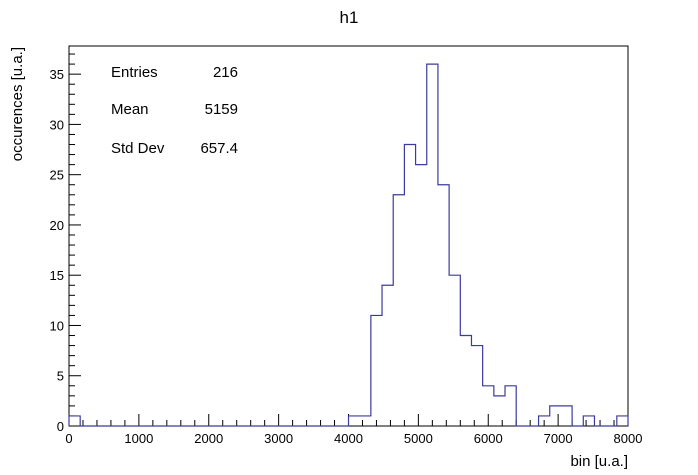 Image resolution: width=698 pixels, height=475 pixels. What do you see at coordinates (60, 376) in the screenshot?
I see `y-tick-label: 5` at bounding box center [60, 376].